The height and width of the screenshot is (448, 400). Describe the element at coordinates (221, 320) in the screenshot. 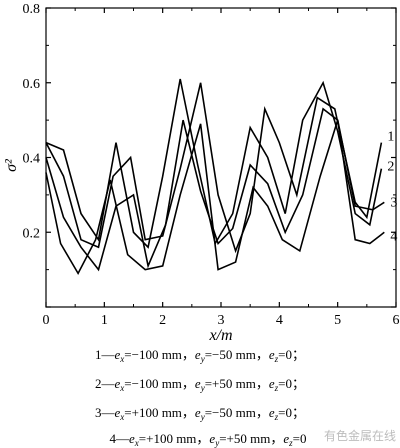

I see `x-tick-label: 3` at that location.